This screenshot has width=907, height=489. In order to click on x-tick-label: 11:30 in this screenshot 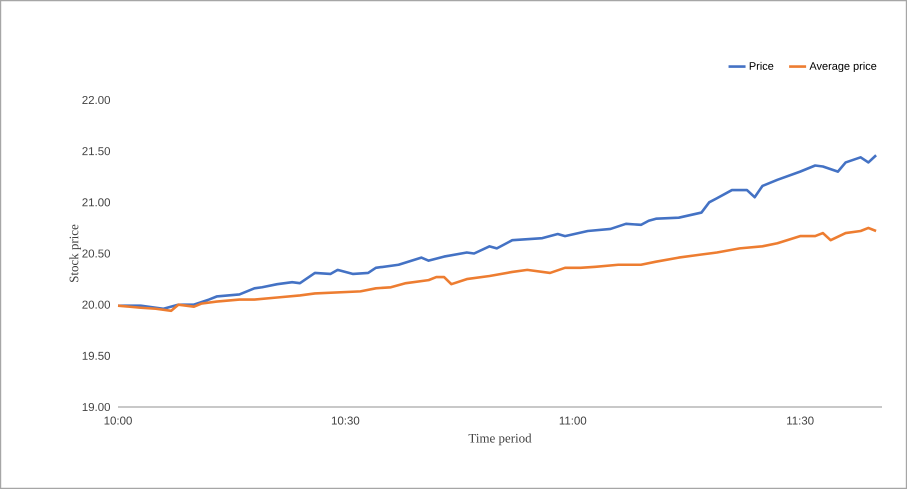, I will do `click(800, 420)`.